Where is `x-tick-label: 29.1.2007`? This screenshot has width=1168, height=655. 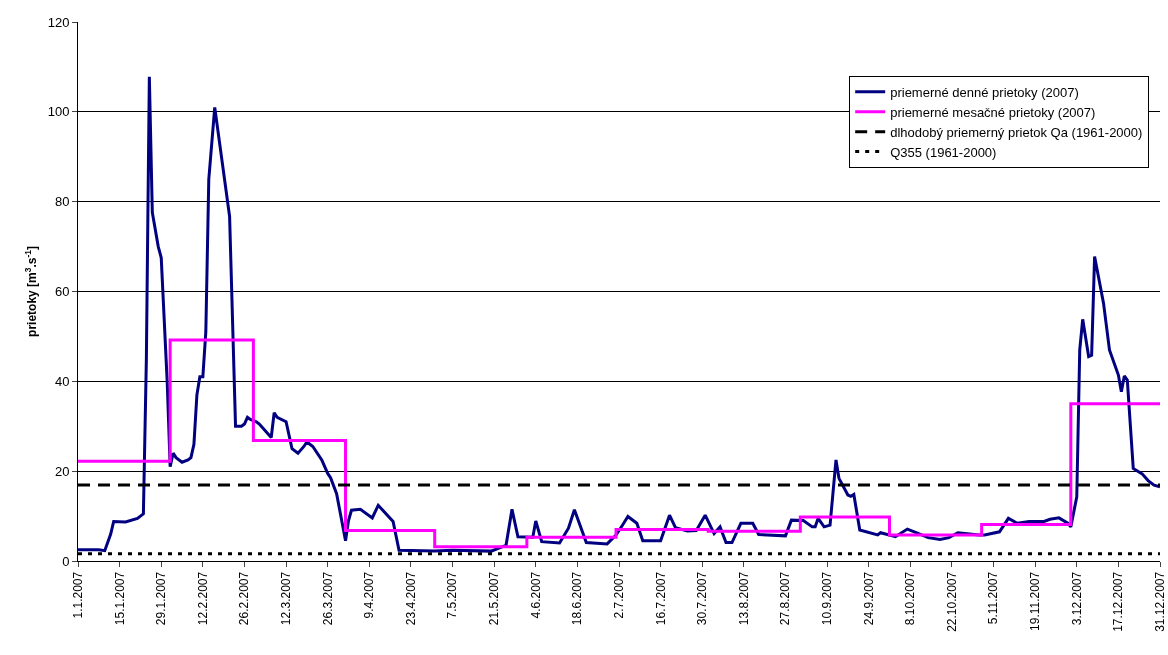
x-tick-label: 29.1.2007 is located at coordinates (161, 598).